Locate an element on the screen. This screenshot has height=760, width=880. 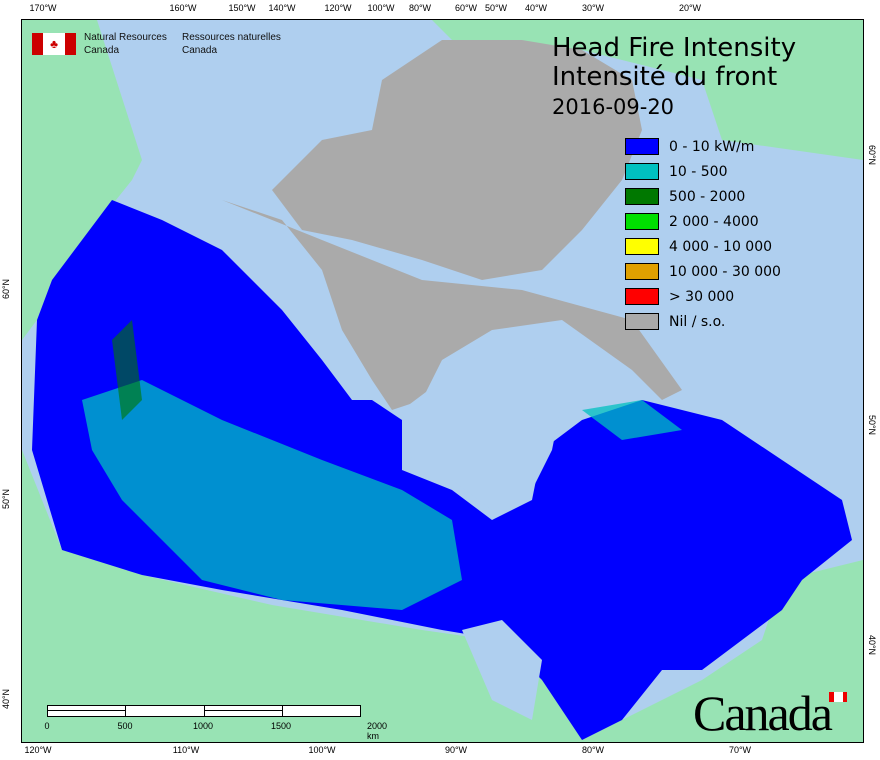
lon-label: 150°W is located at coordinates (242, 8).